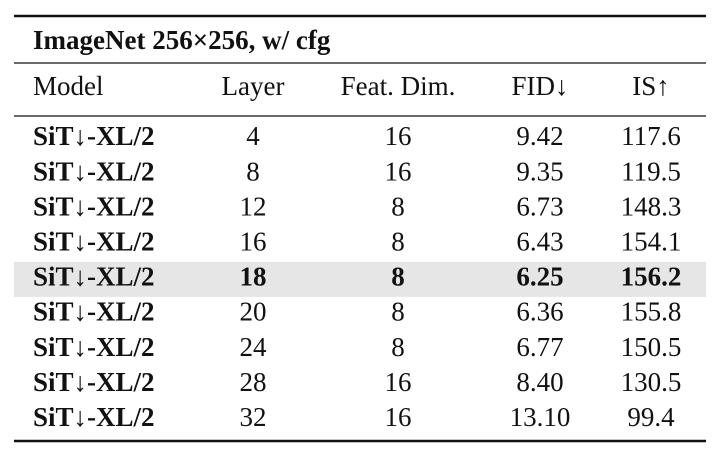 The width and height of the screenshot is (720, 456). What do you see at coordinates (651, 171) in the screenshot?
I see `value-cell: 119.5` at bounding box center [651, 171].